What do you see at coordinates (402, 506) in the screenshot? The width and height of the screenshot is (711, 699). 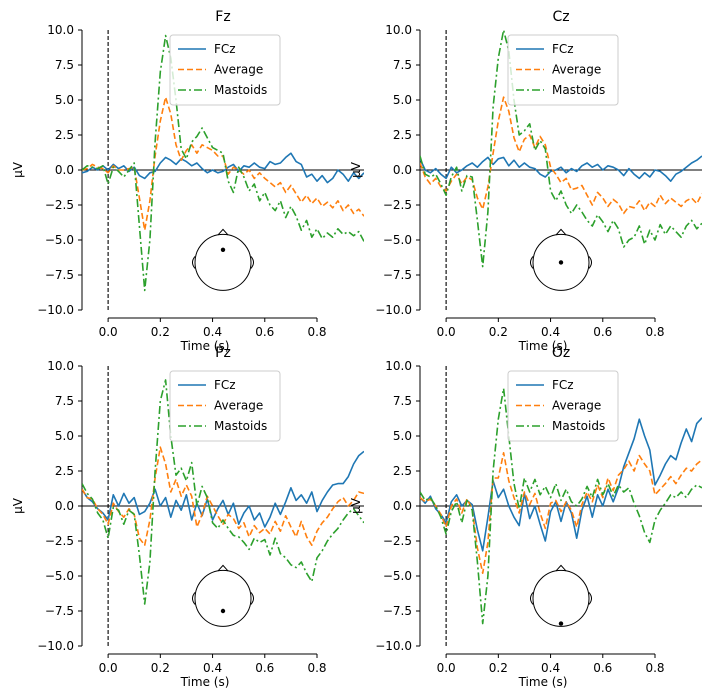 I see `y-tick-label: 0.0` at bounding box center [402, 506].